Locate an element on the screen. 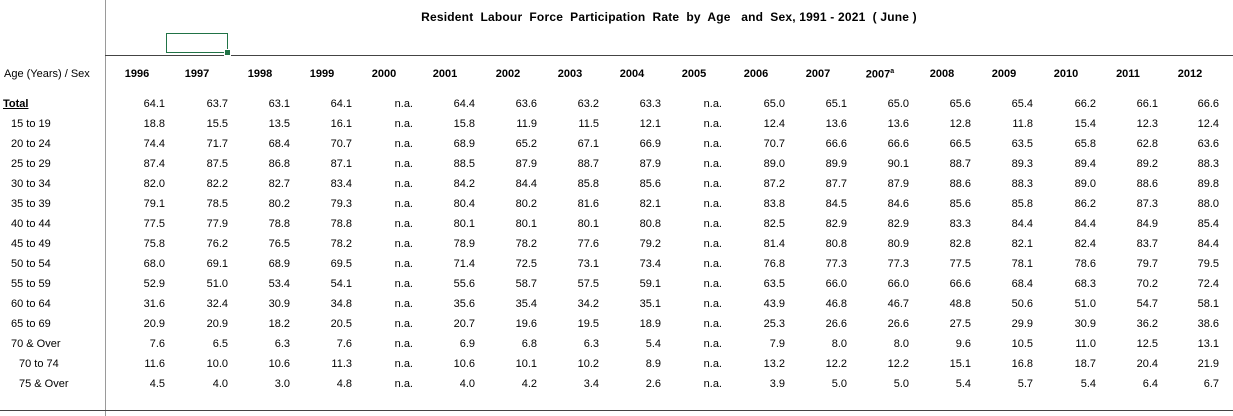 Image resolution: width=1233 pixels, height=416 pixels. table-cell: 77.5 is located at coordinates (154, 224).